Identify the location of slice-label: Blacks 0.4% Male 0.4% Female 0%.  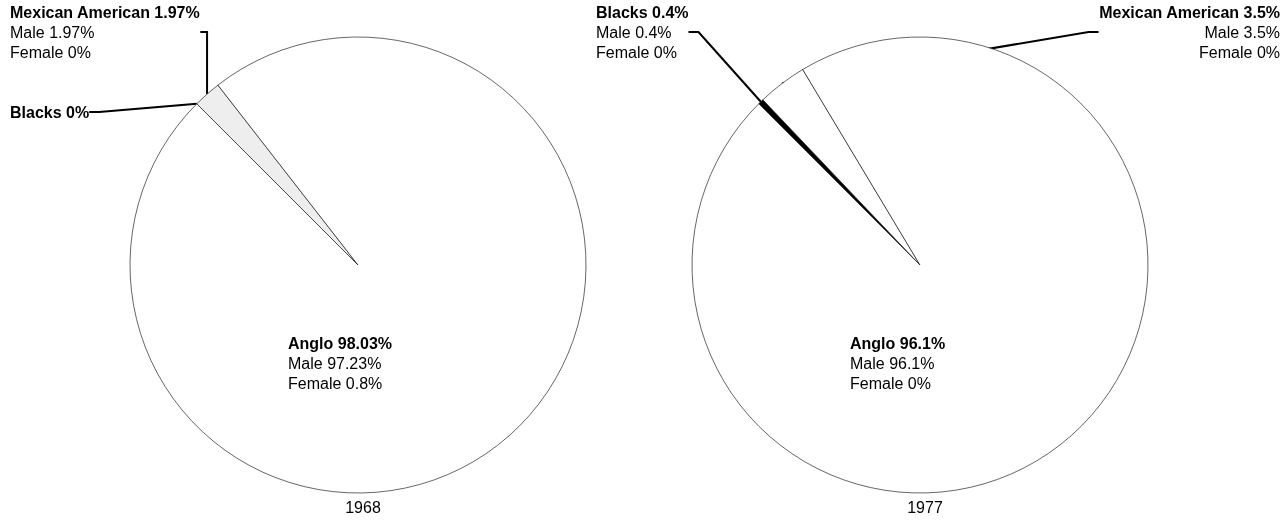
(642, 32).